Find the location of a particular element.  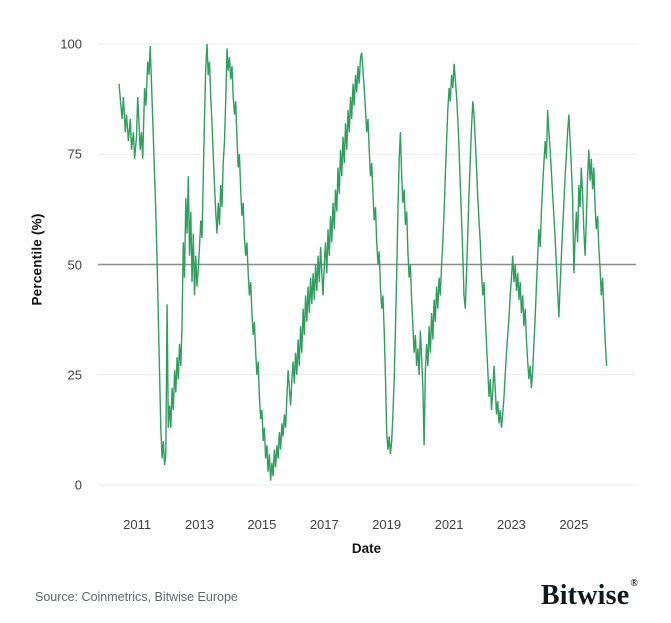

y-tick-label: 100 is located at coordinates (71, 44).